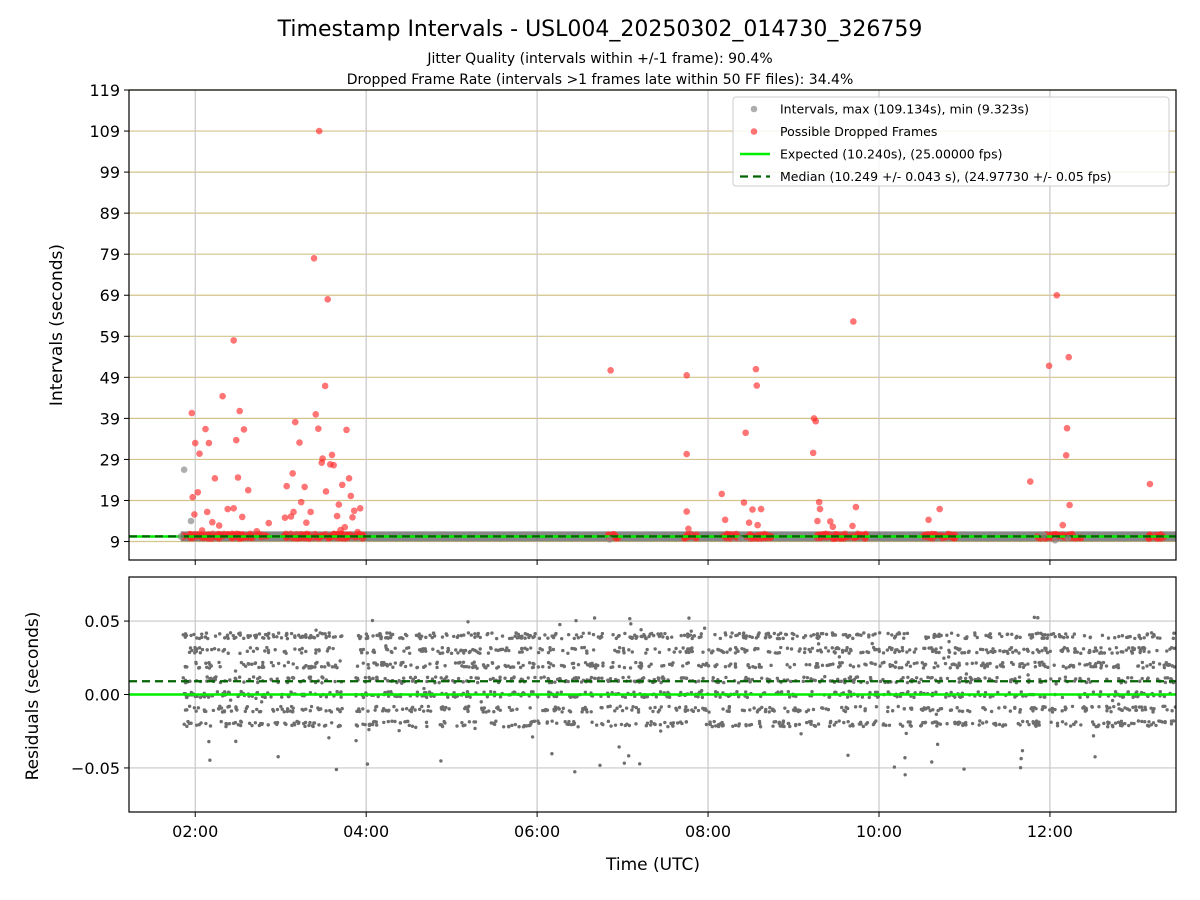 The image size is (1200, 900). I want to click on bottom-xtick-label: 04:00, so click(366, 831).